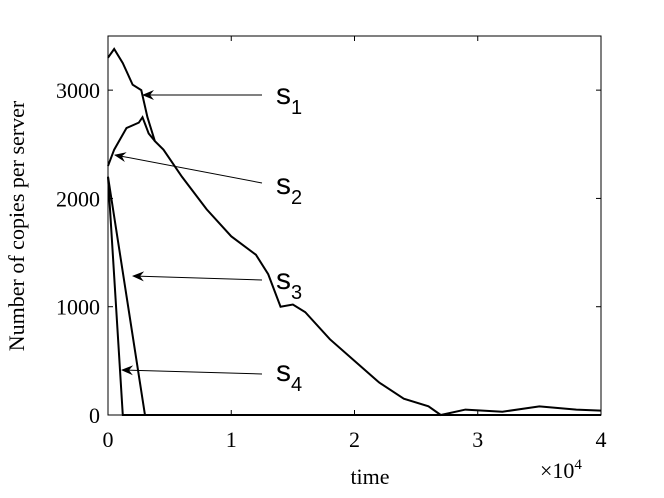 This screenshot has width=664, height=498. I want to click on y-tick-label: 3000, so click(78, 90).